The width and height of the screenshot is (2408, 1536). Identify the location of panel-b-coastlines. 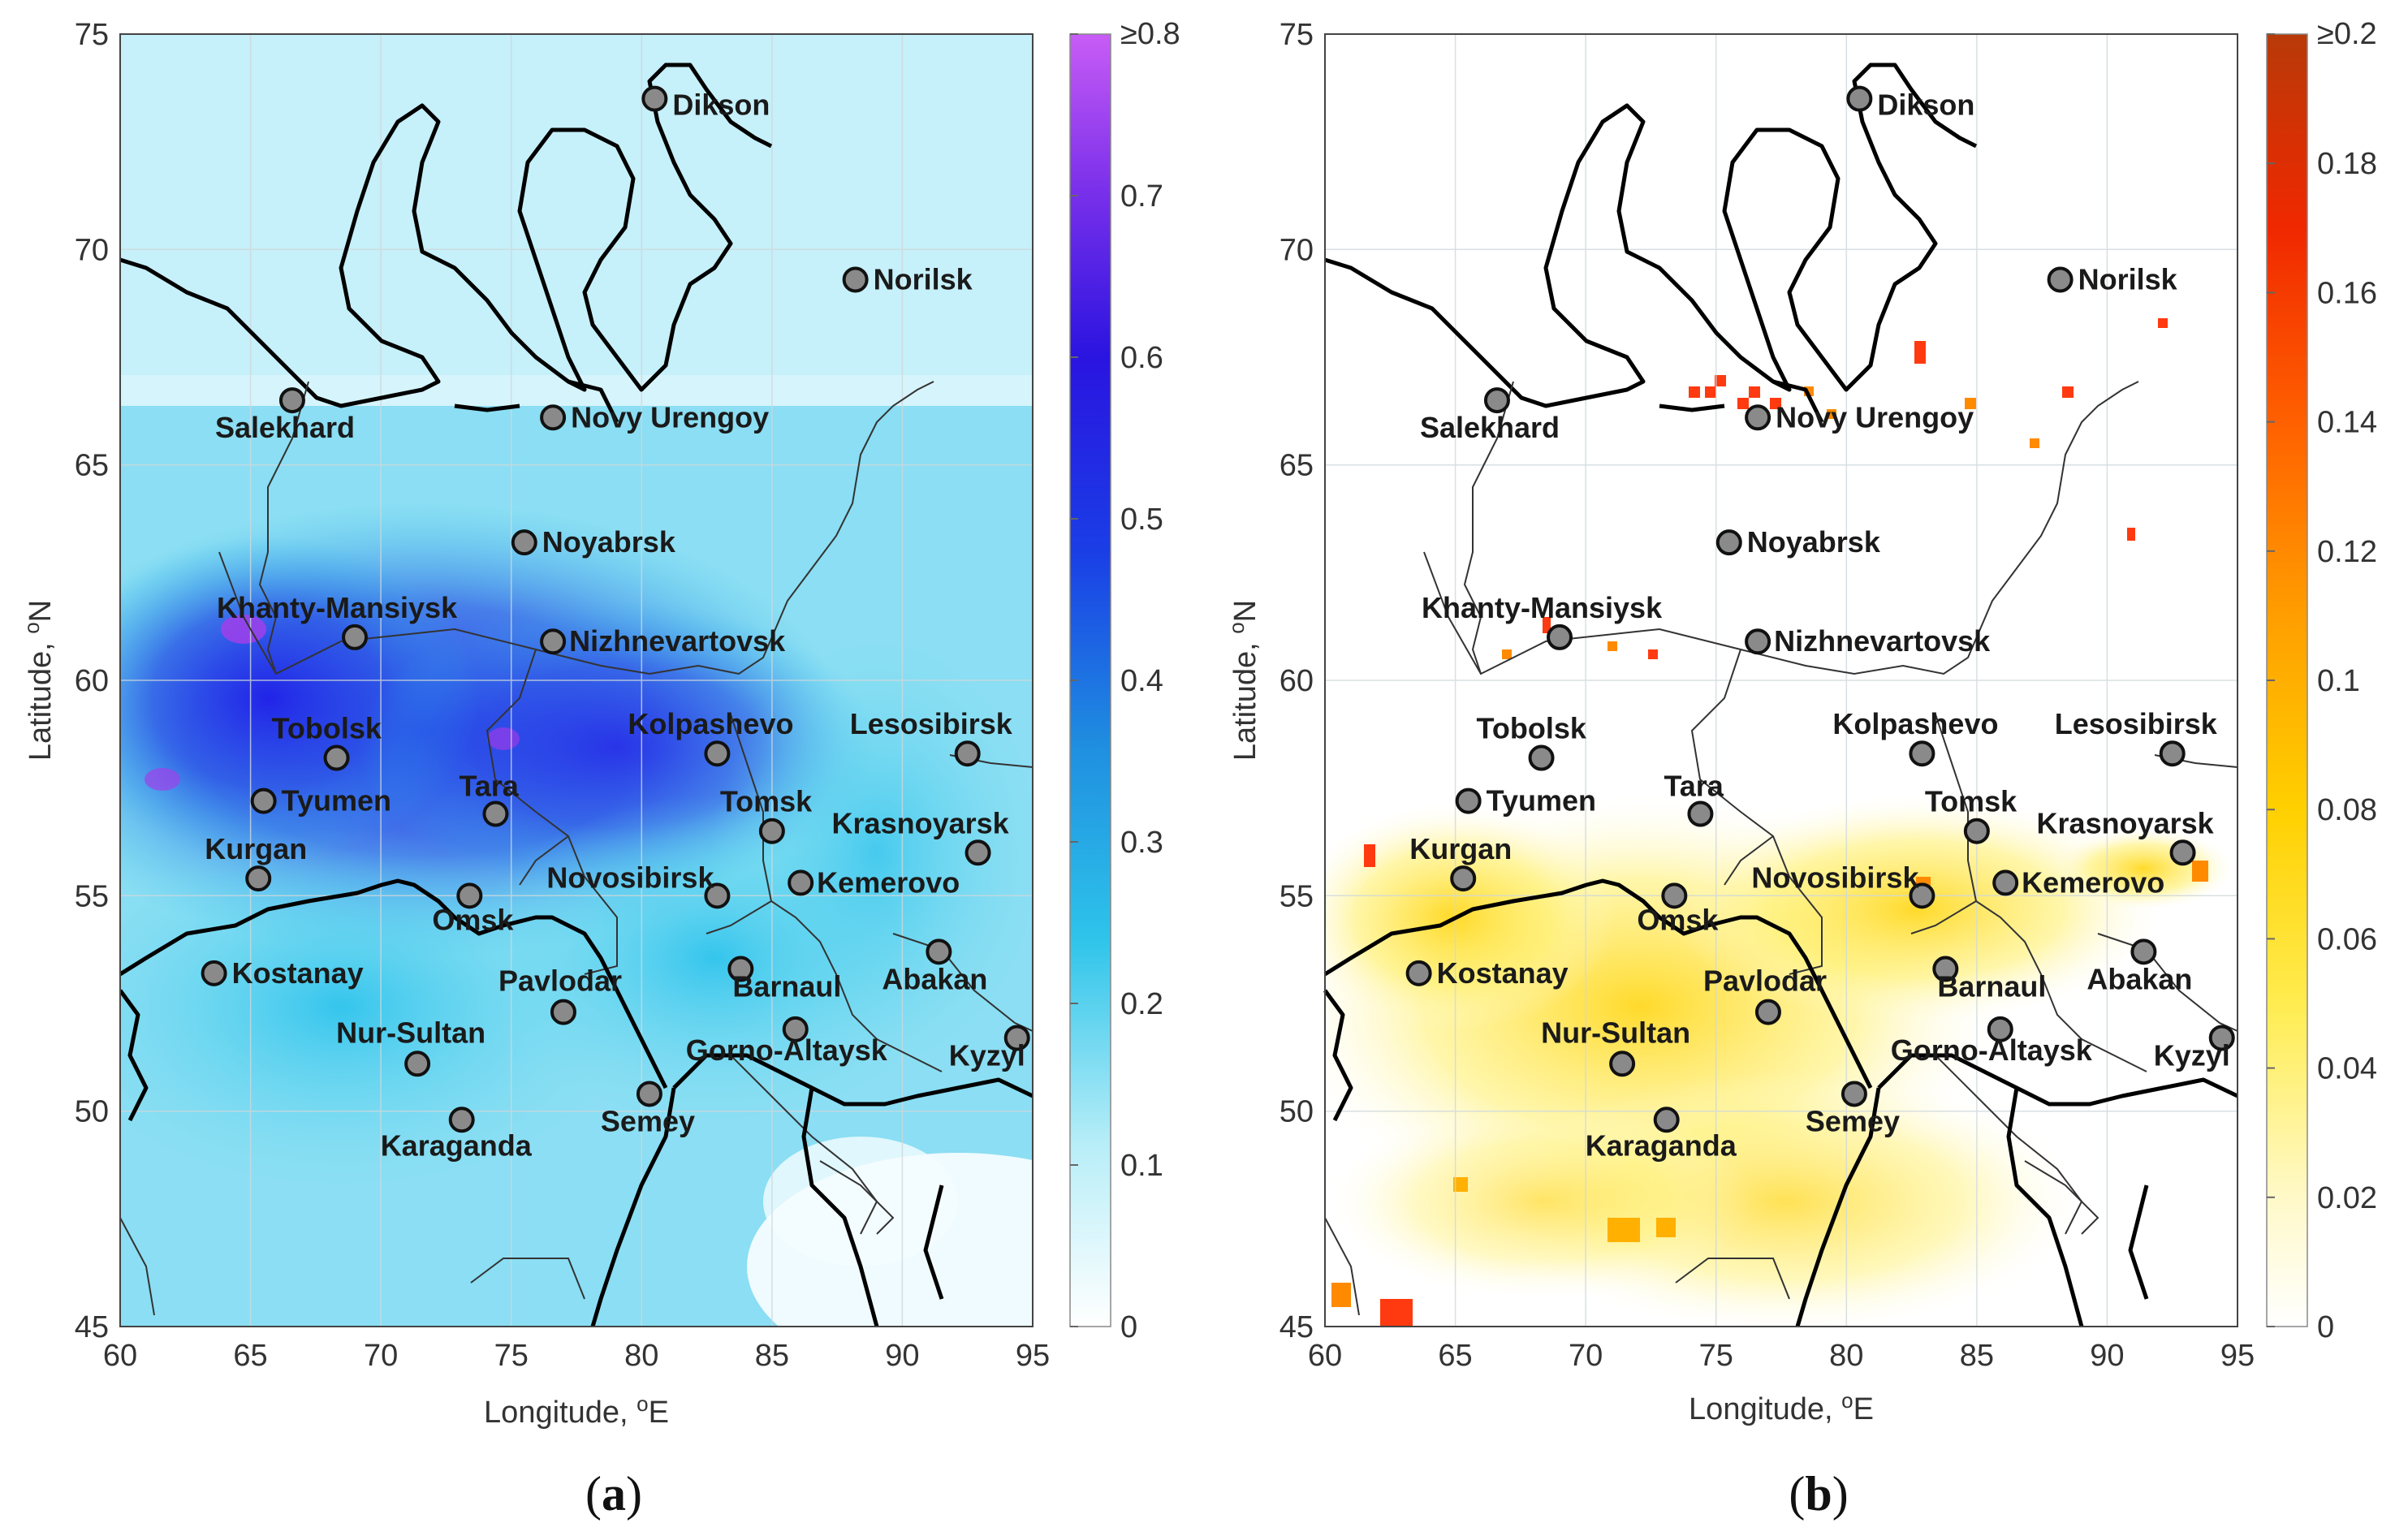
(1651, 243).